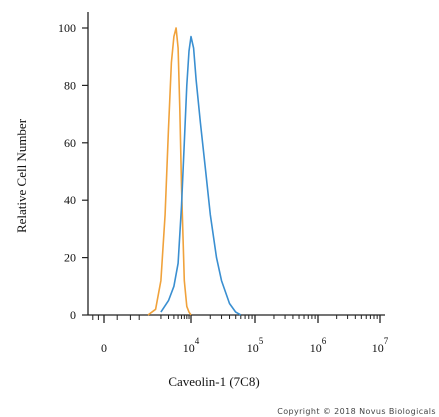  I want to click on caveolin-1-curve, so click(201, 175).